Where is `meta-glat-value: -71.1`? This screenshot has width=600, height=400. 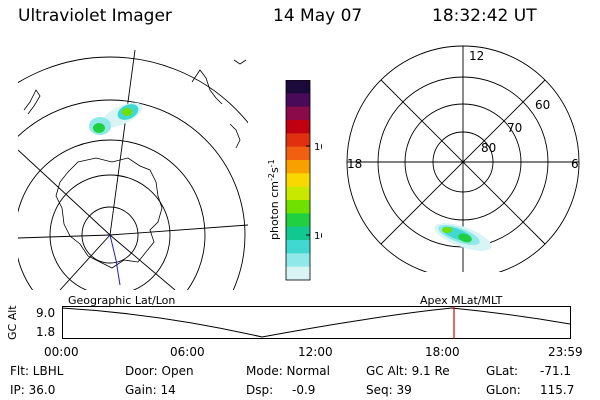 meta-glat-value: -71.1 is located at coordinates (556, 371).